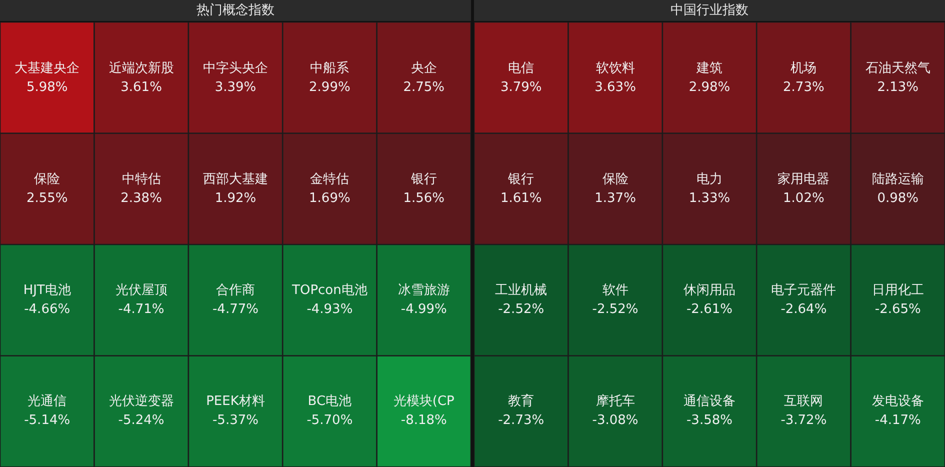 This screenshot has height=467, width=945. I want to click on data-label: 2.99%, so click(329, 87).